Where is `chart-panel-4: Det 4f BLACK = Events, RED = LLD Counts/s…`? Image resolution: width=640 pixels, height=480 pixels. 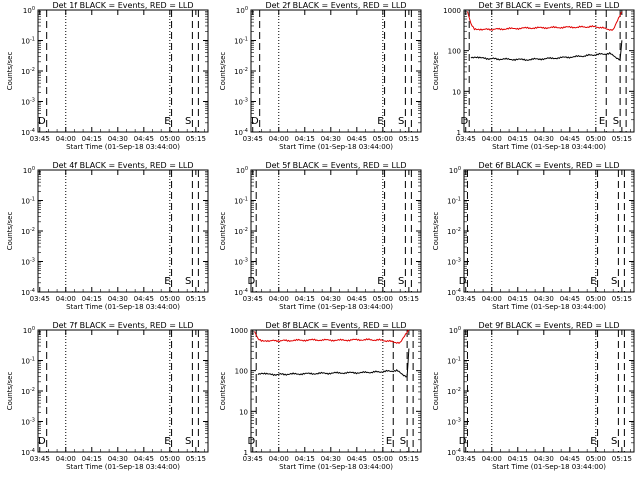 chart-panel-4: Det 4f BLACK = Events, RED = LLD Counts/s… is located at coordinates (107, 236).